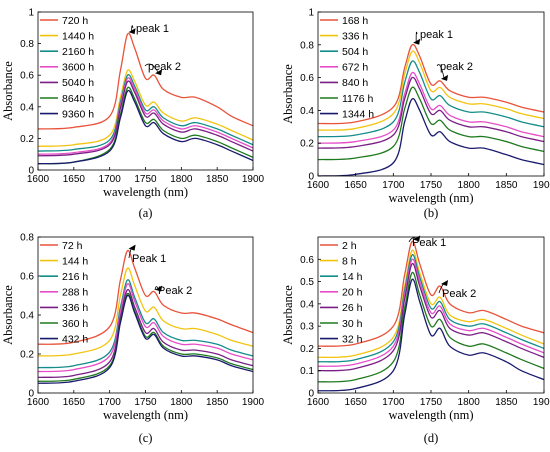  What do you see at coordinates (146, 438) in the screenshot?
I see `panel-label: (c)` at bounding box center [146, 438].